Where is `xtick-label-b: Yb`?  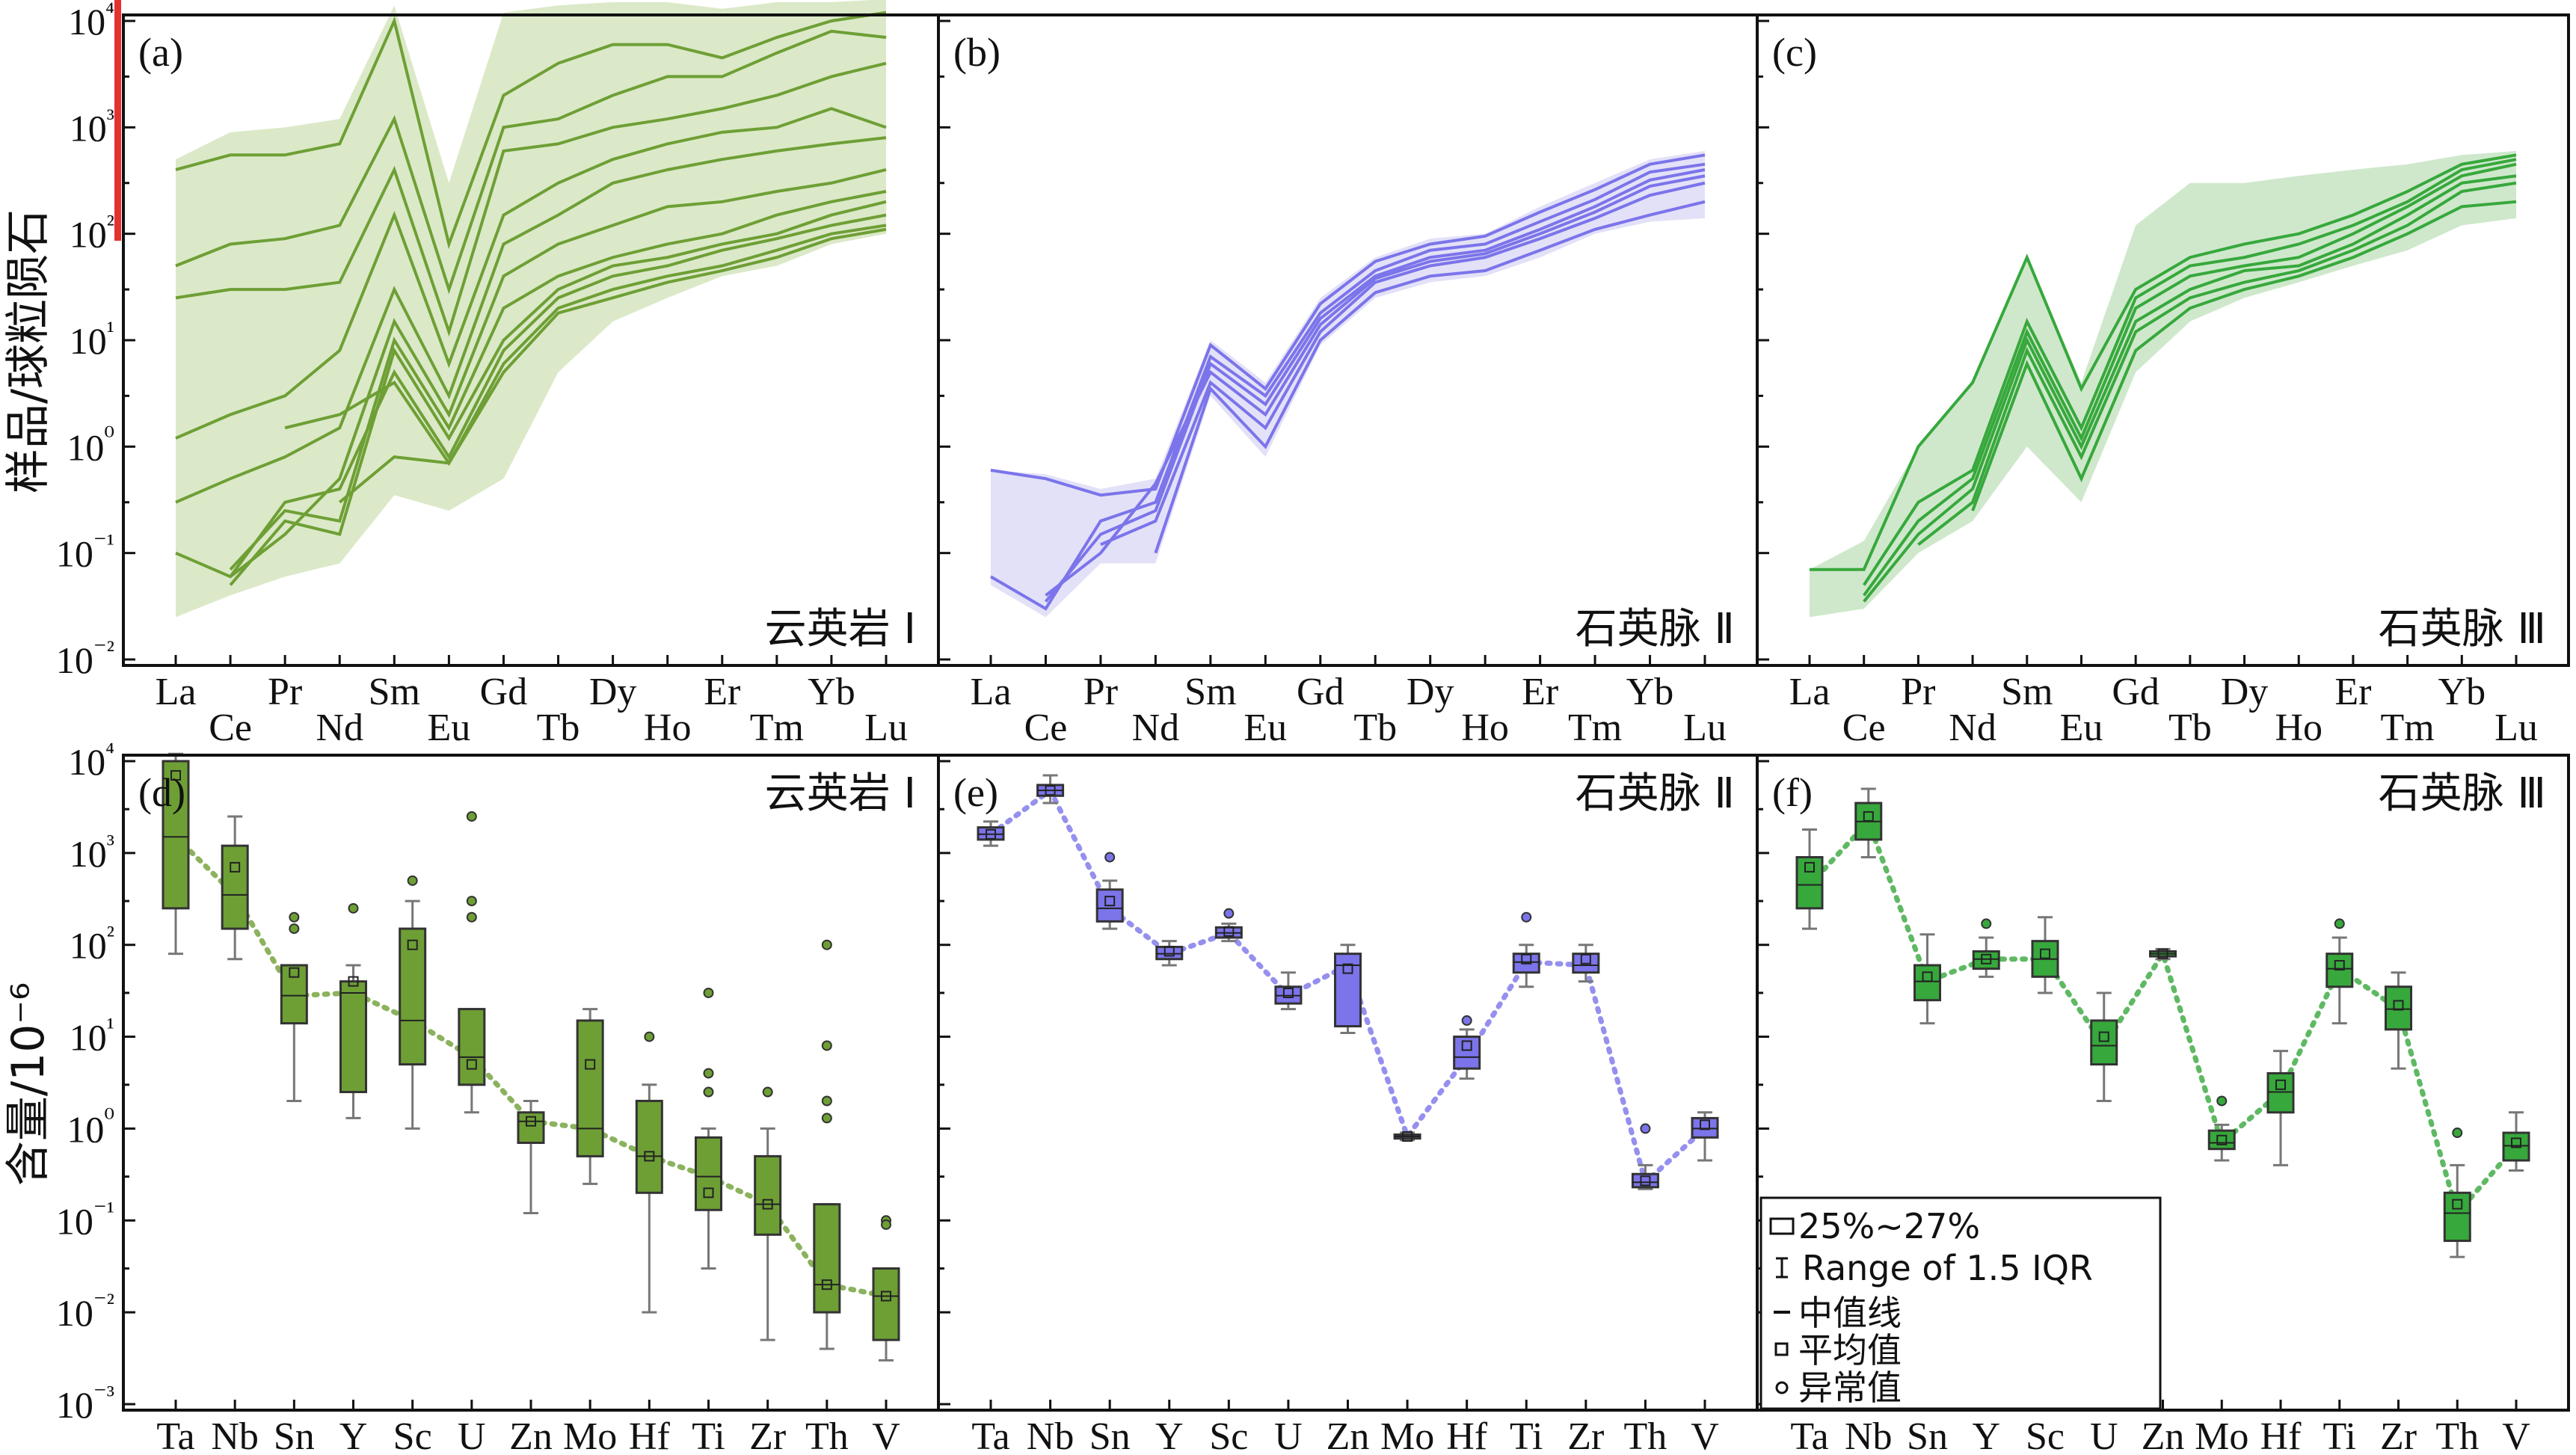
xtick-label-b: Yb is located at coordinates (1650, 692).